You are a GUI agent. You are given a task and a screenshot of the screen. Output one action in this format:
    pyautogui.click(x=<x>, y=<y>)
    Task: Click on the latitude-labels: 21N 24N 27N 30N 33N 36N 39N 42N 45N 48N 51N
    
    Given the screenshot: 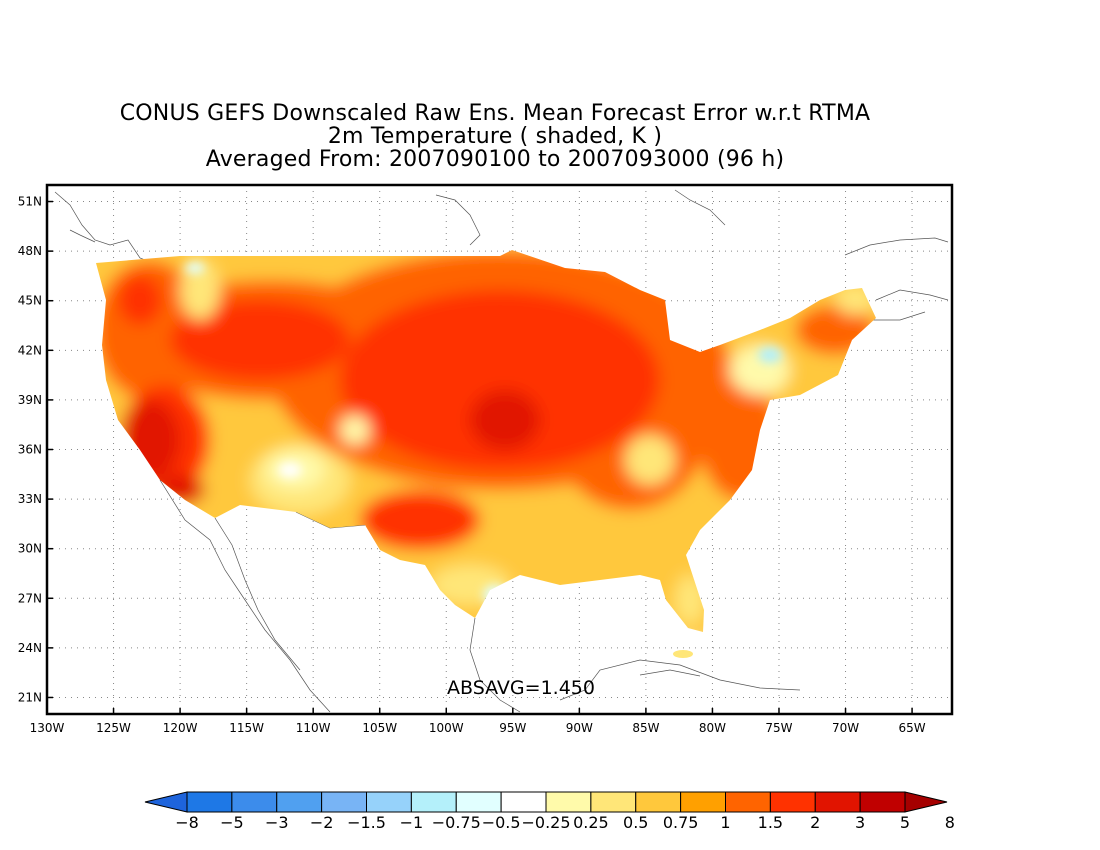 What is the action you would take?
    pyautogui.click(x=35, y=449)
    